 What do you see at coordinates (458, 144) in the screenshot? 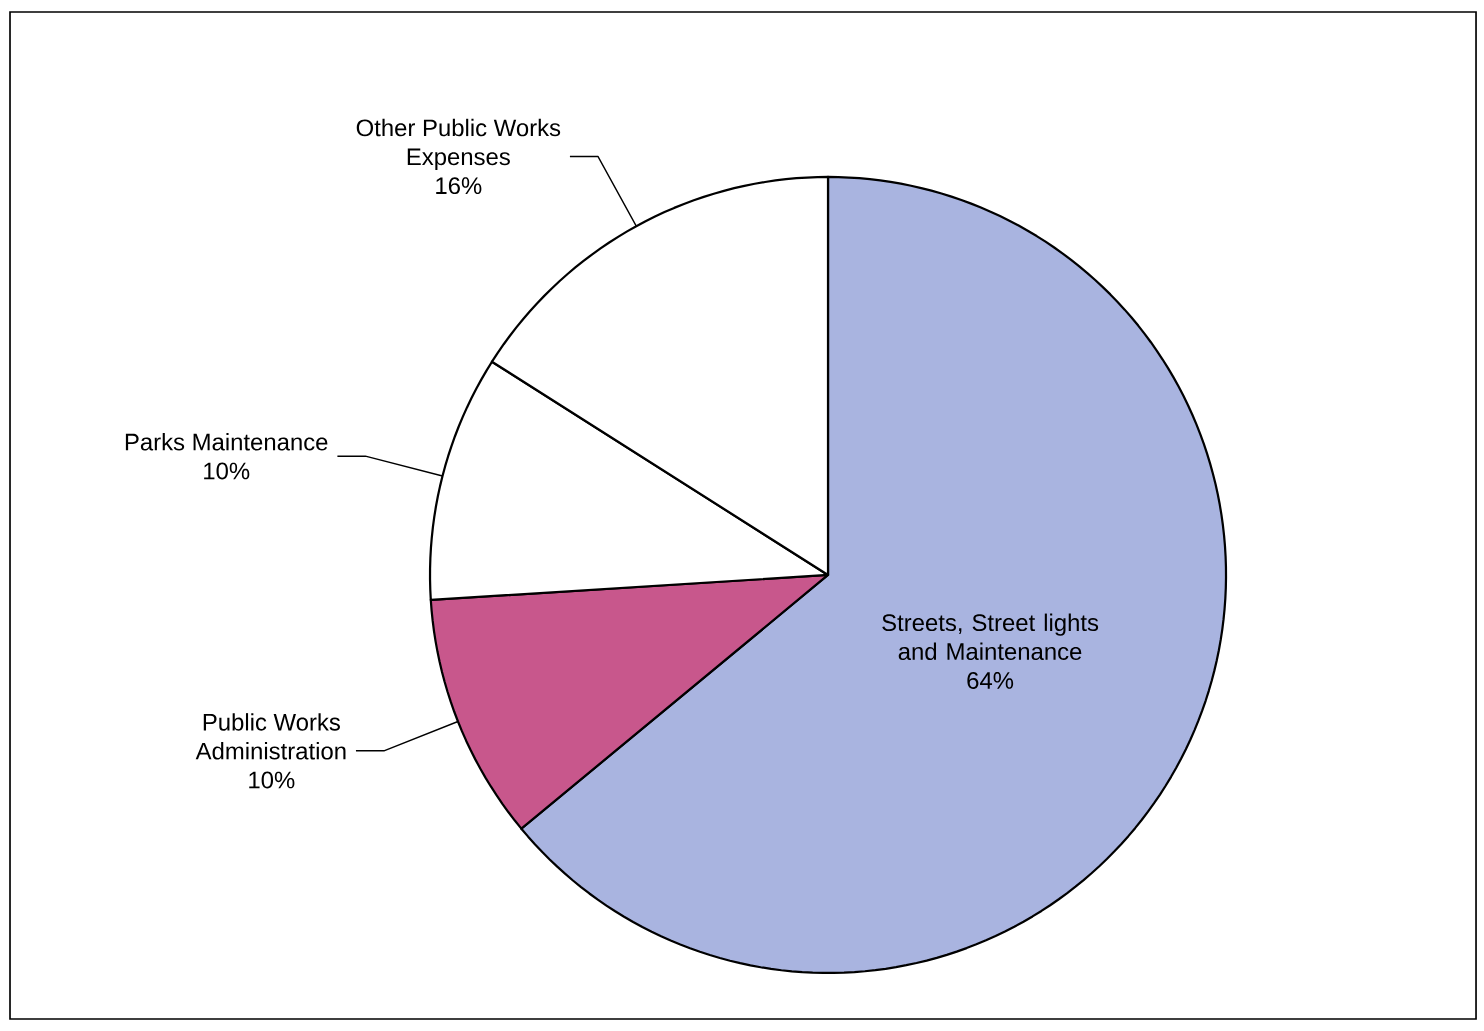
I see `slice-label: Other Public Works Expenses` at bounding box center [458, 144].